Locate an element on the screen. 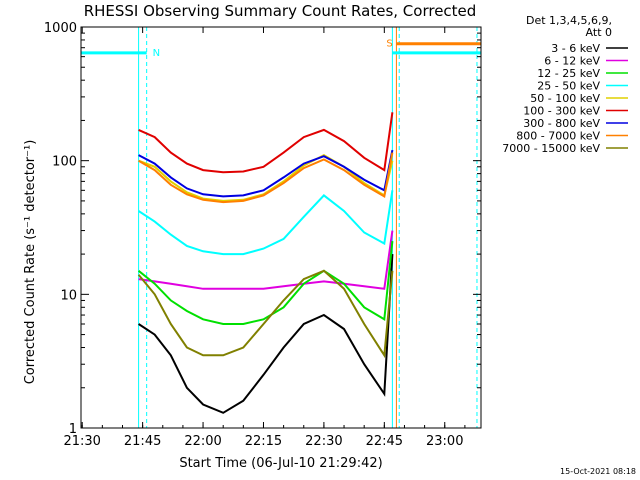  y-tick-label: 10 is located at coordinates (68, 295).